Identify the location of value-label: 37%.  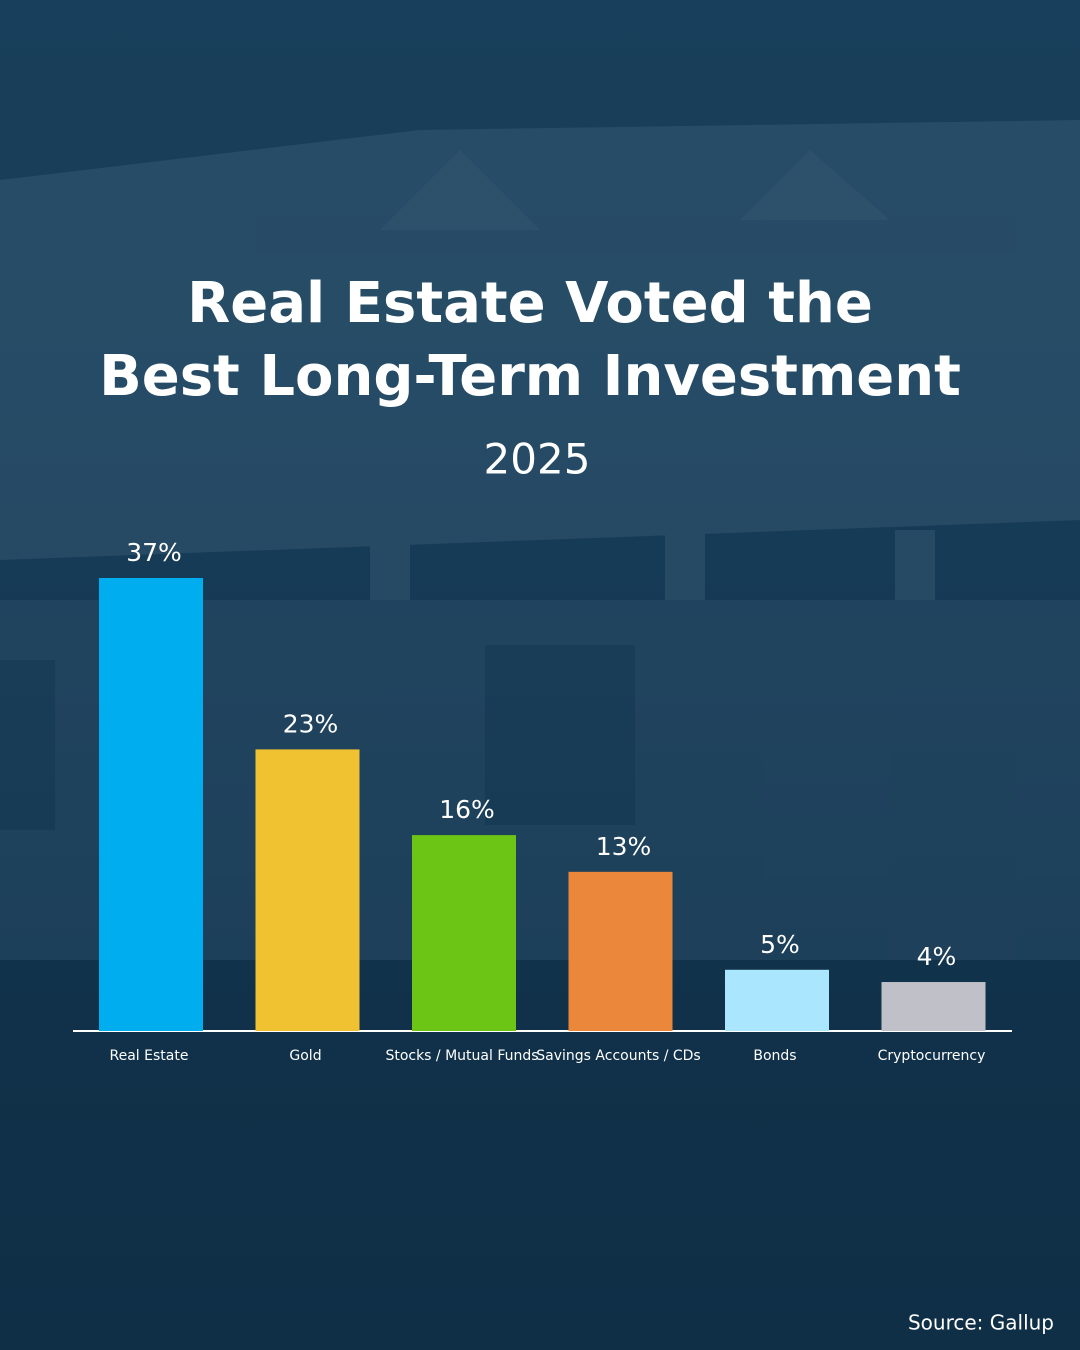
(154, 552).